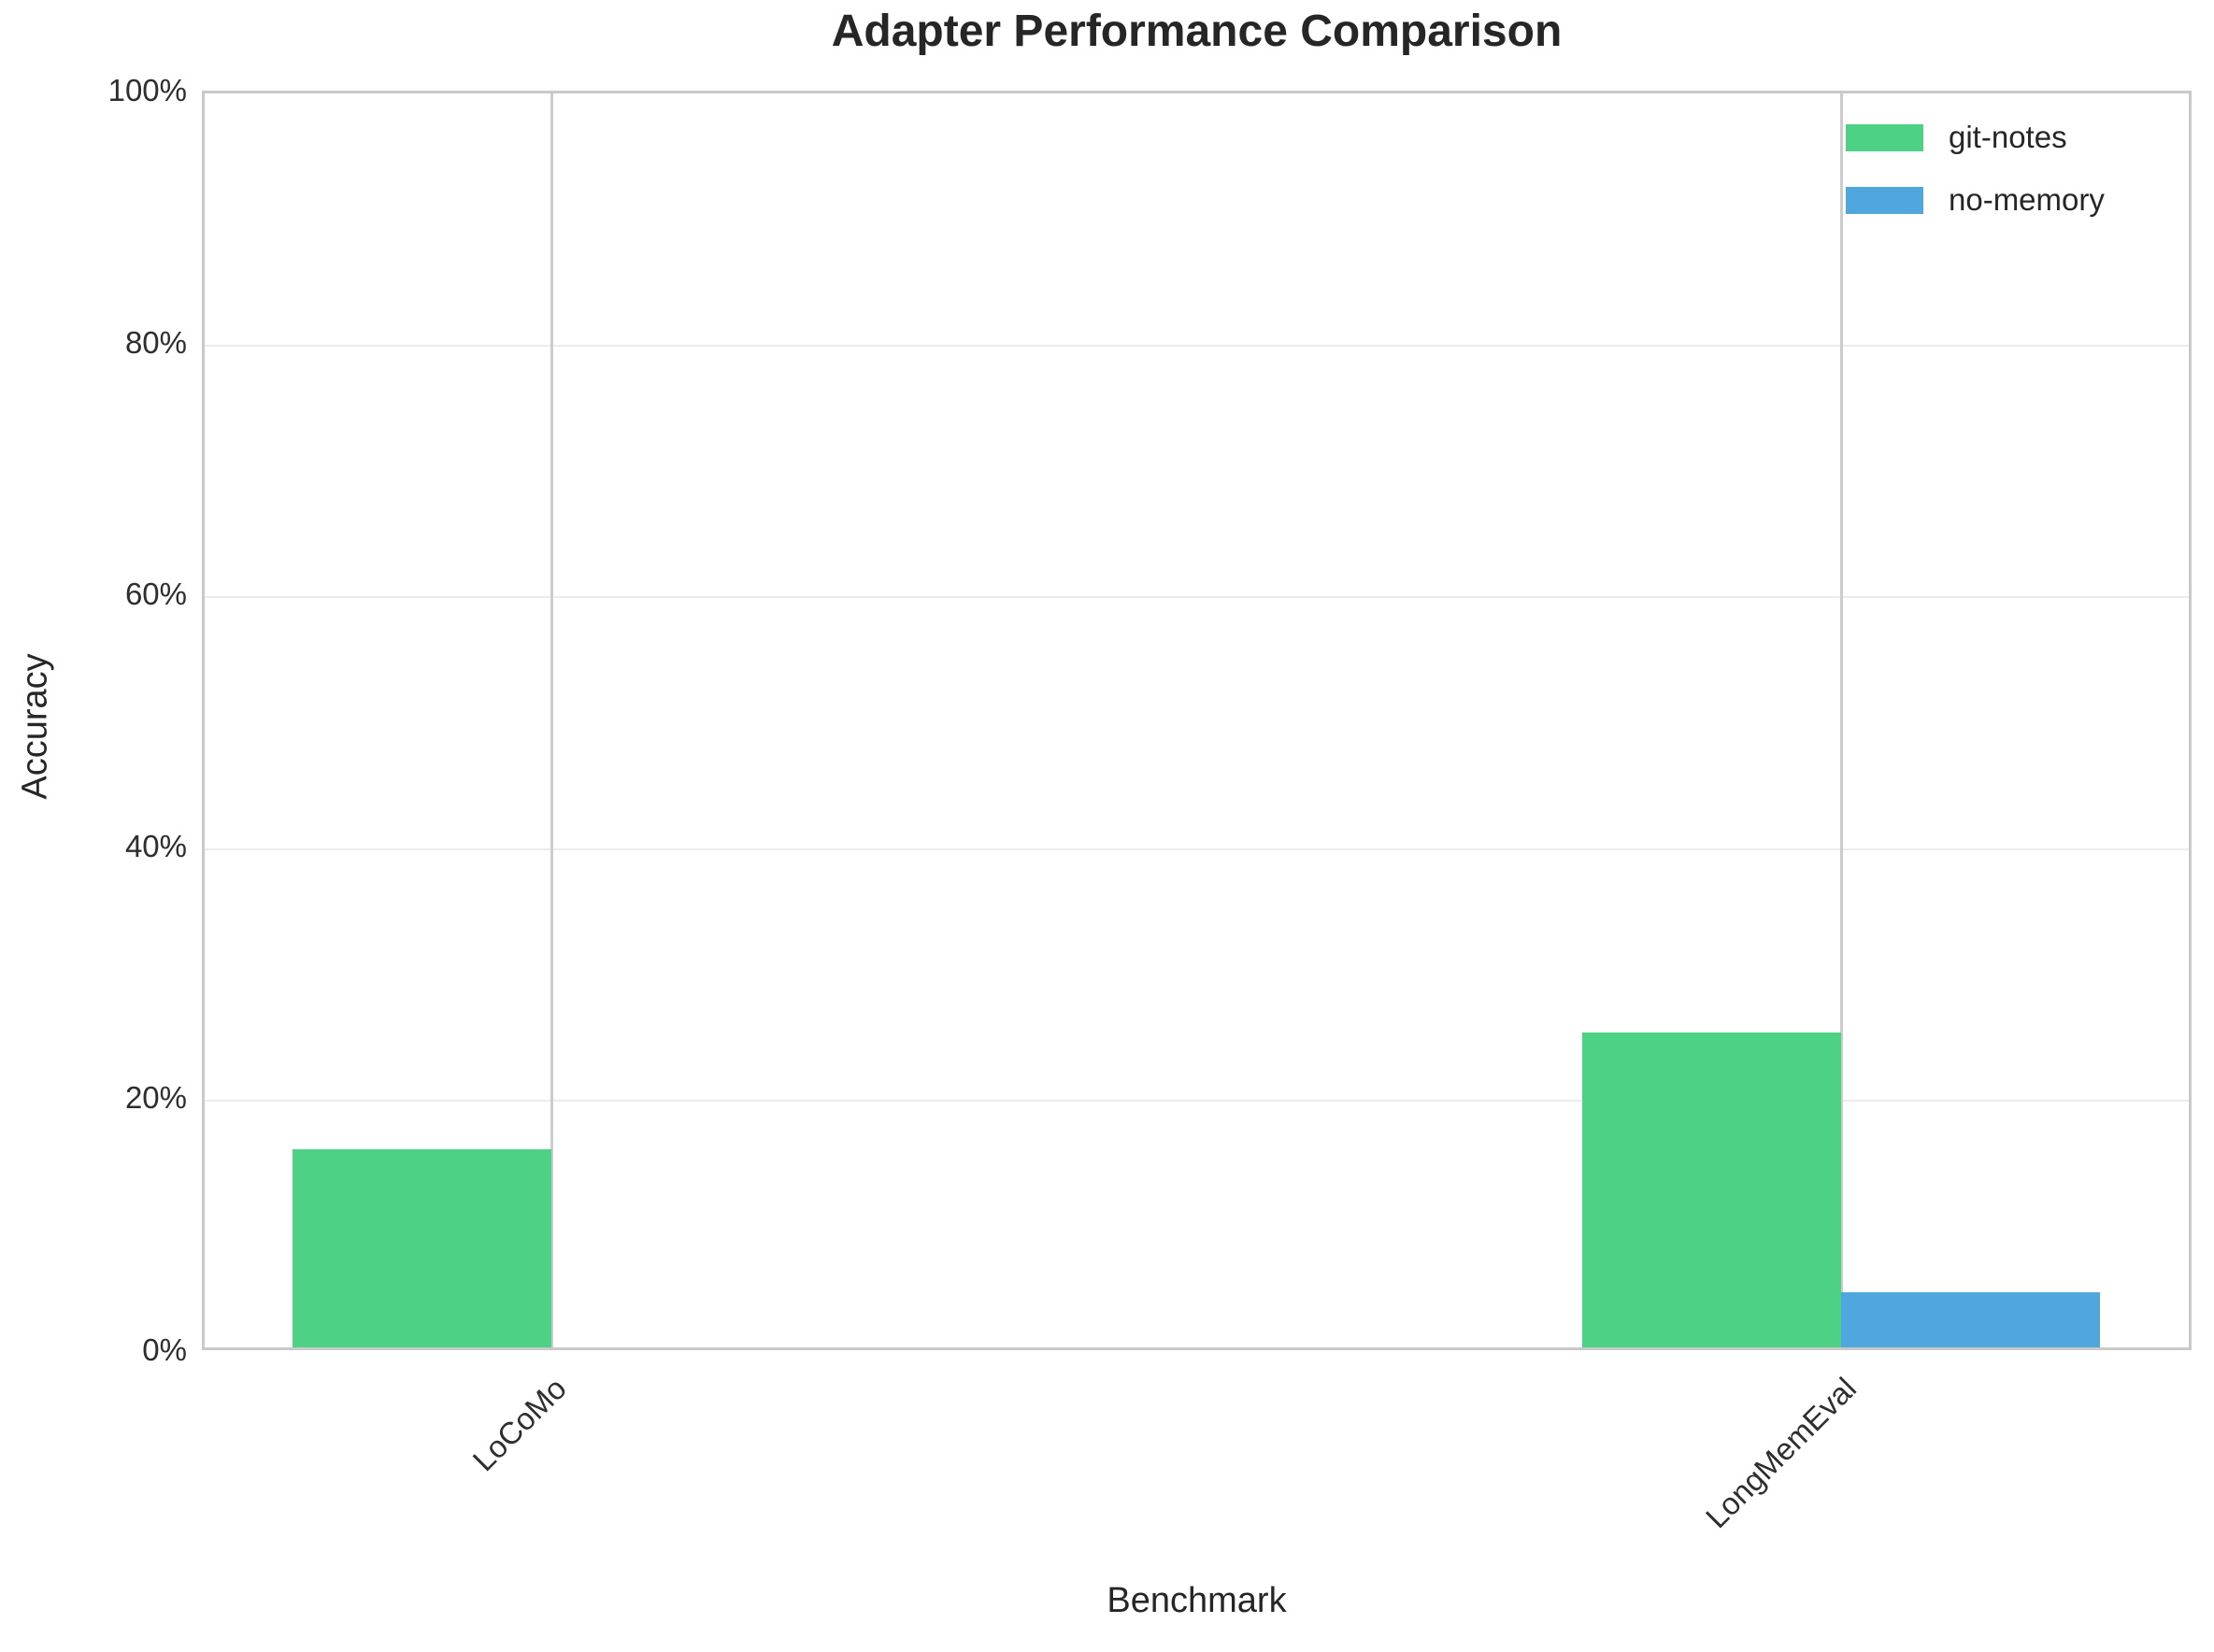  I want to click on legend-swatch-git-notes-icon, so click(1885, 137).